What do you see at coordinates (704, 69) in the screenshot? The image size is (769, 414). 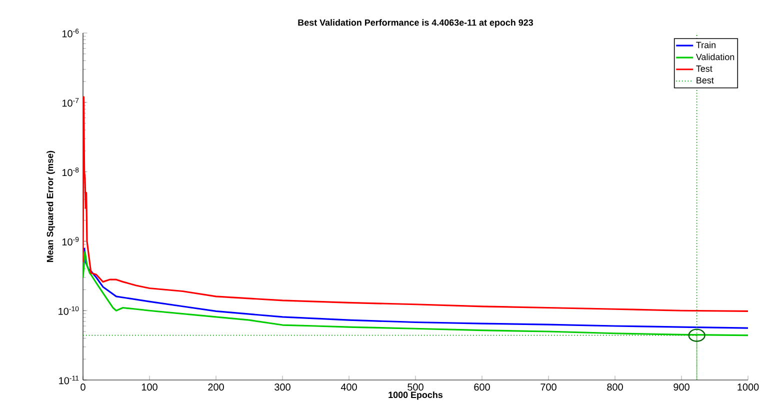 I see `legend-label: Test` at bounding box center [704, 69].